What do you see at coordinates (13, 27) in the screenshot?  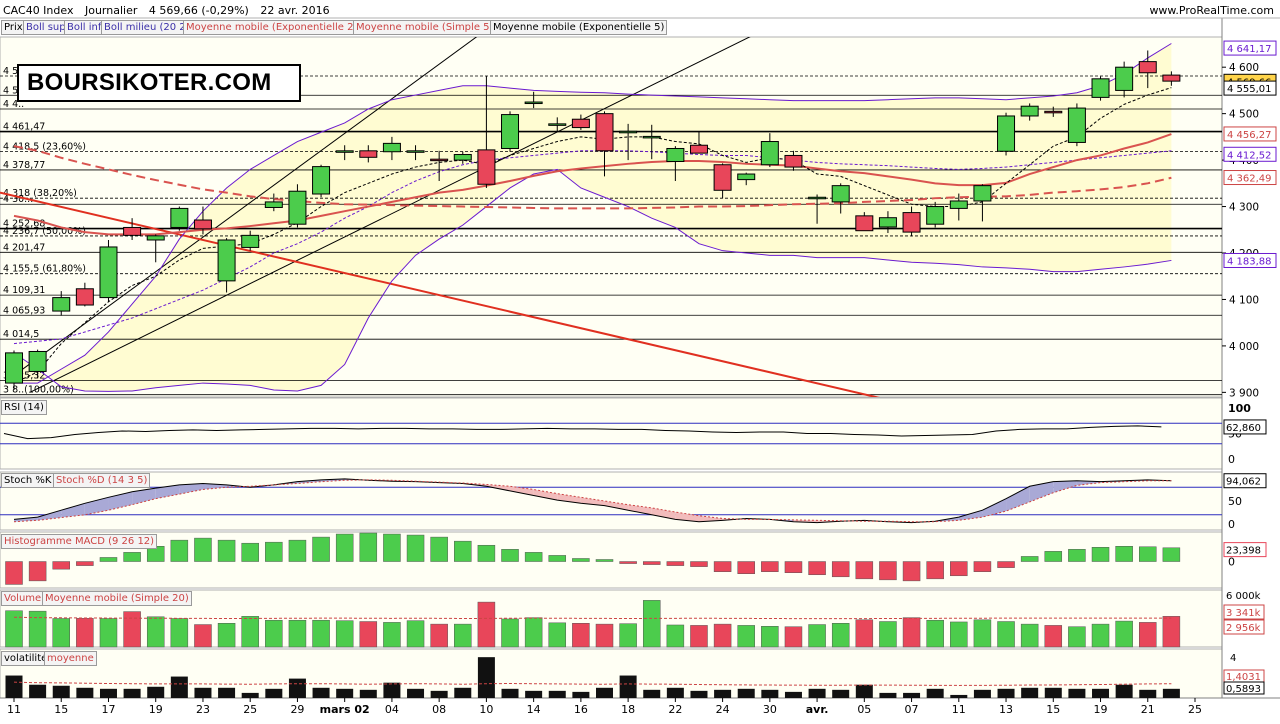 I see `legend-item: Prix` at bounding box center [13, 27].